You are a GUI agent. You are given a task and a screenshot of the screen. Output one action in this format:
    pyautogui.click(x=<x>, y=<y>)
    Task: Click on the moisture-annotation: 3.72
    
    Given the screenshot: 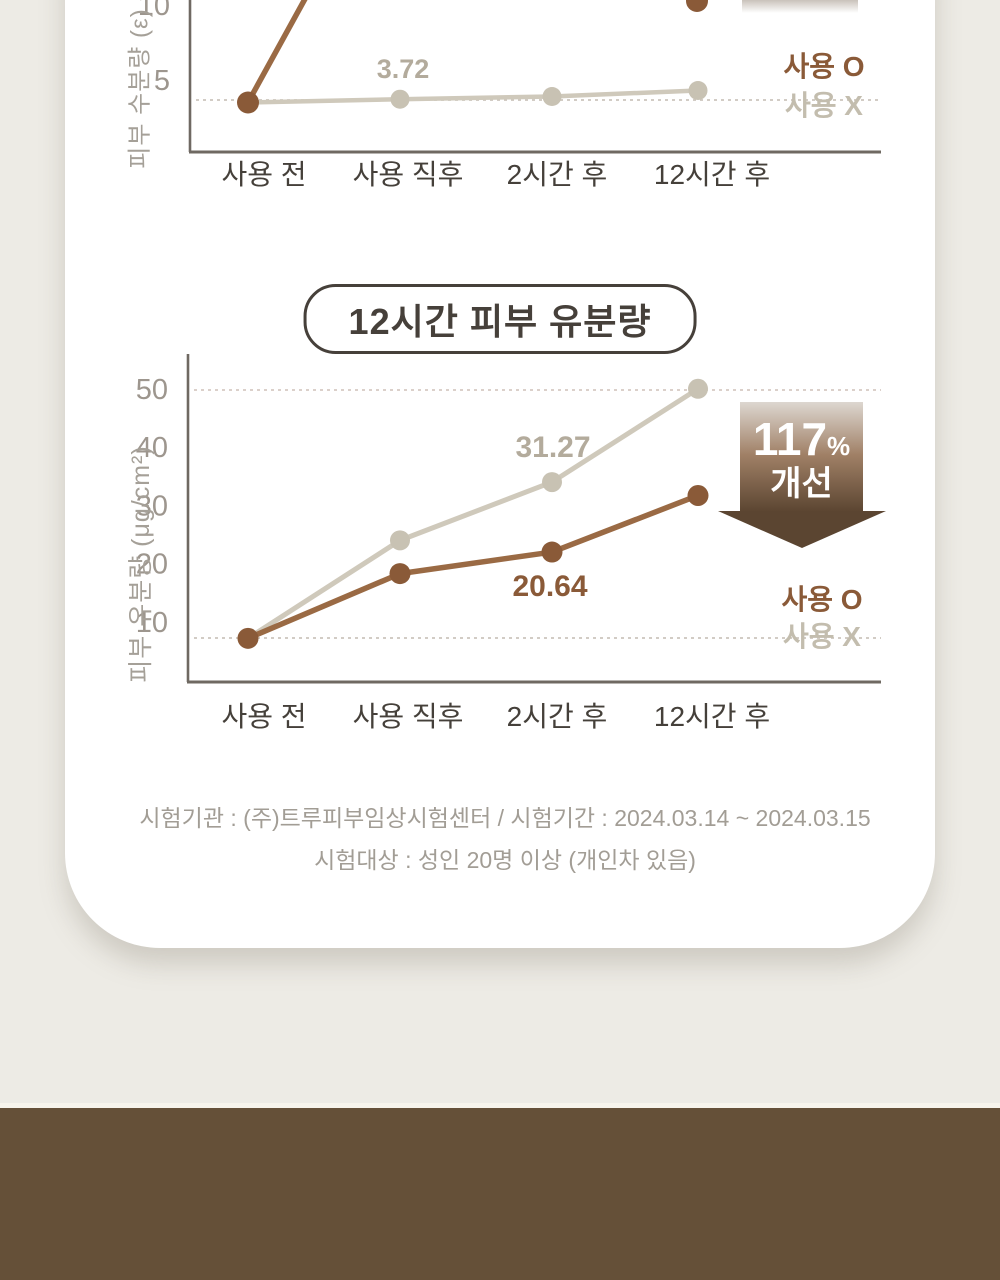 What is the action you would take?
    pyautogui.click(x=403, y=69)
    